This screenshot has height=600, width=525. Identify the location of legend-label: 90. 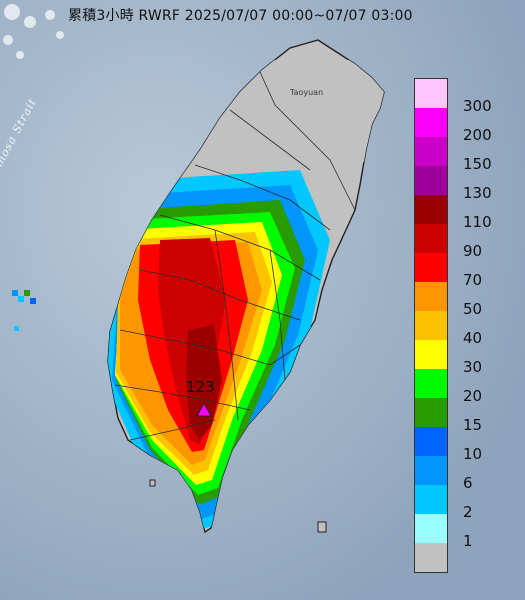
(473, 251).